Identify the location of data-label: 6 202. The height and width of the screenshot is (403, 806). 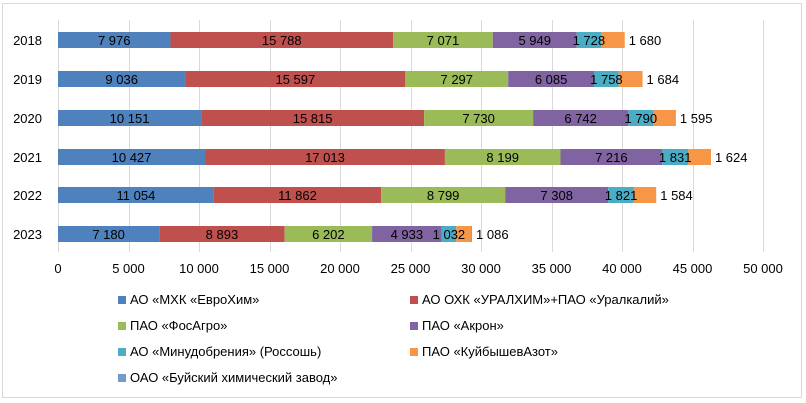
(328, 234).